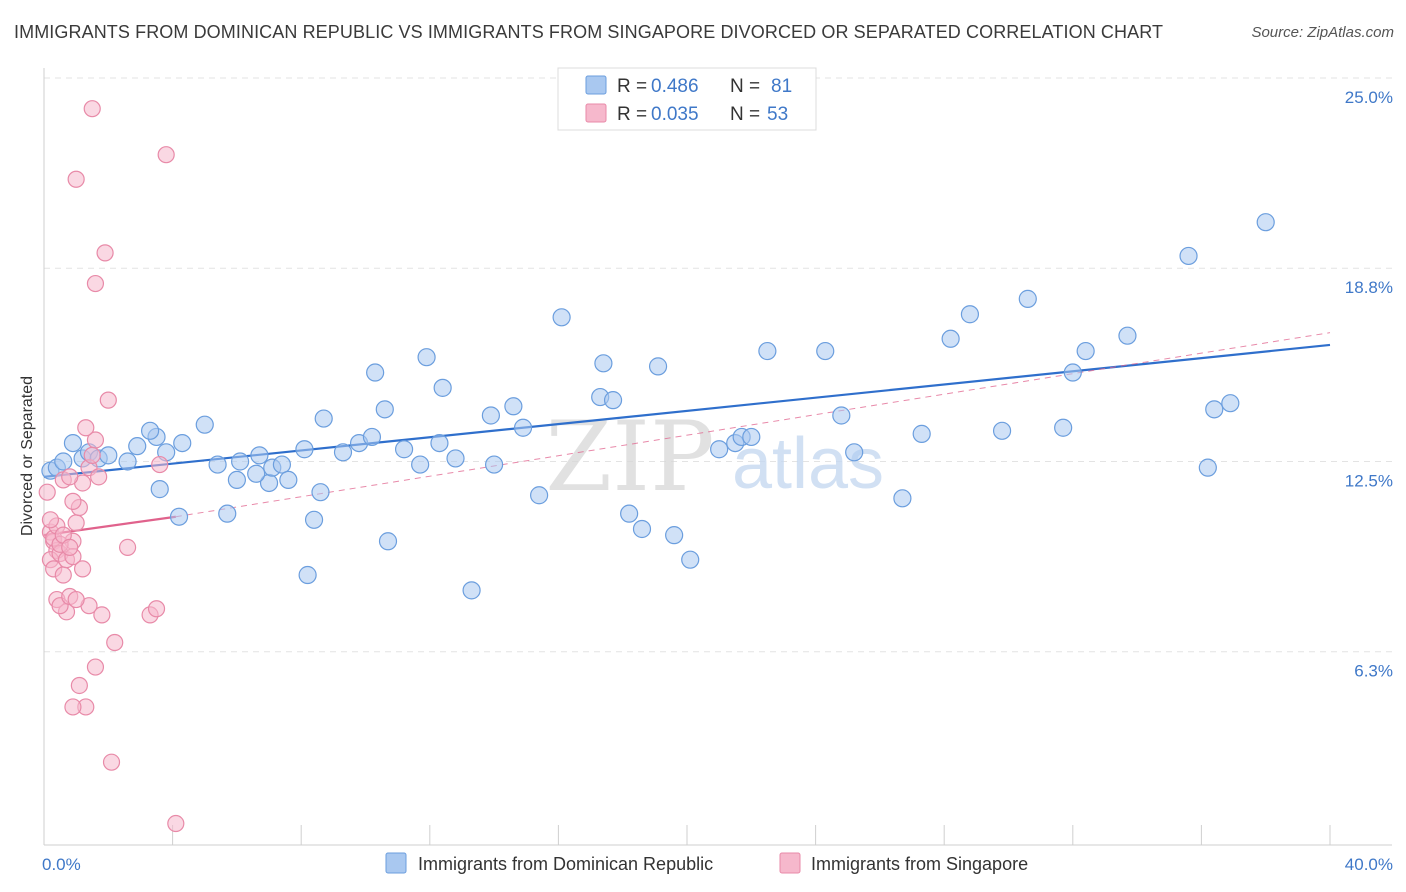  Describe the element at coordinates (629, 457) in the screenshot. I see `watermark-zip: ZIP` at that location.